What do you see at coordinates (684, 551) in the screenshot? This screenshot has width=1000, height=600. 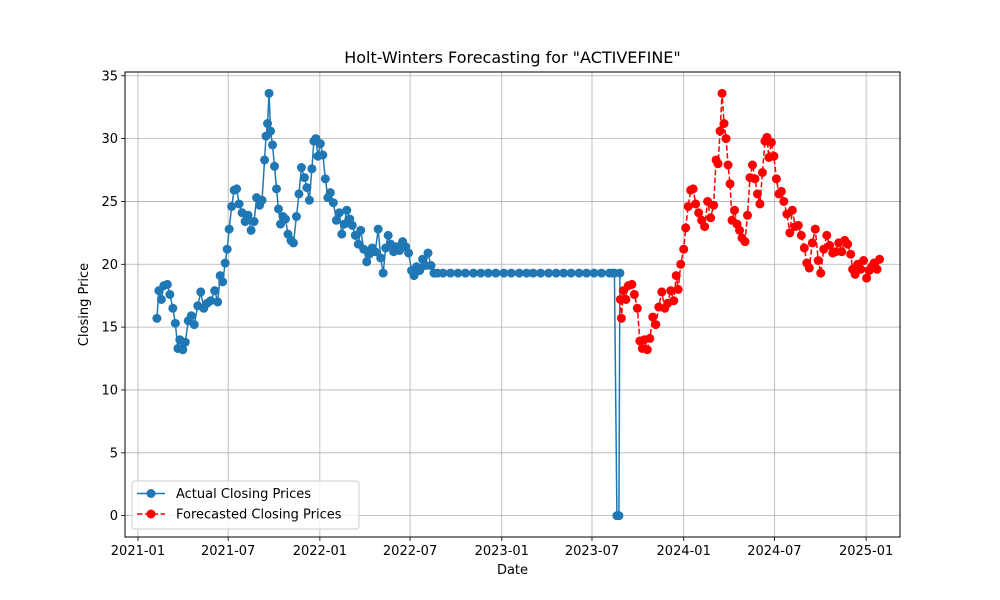 I see `x-tick-label: 2024-01` at bounding box center [684, 551].